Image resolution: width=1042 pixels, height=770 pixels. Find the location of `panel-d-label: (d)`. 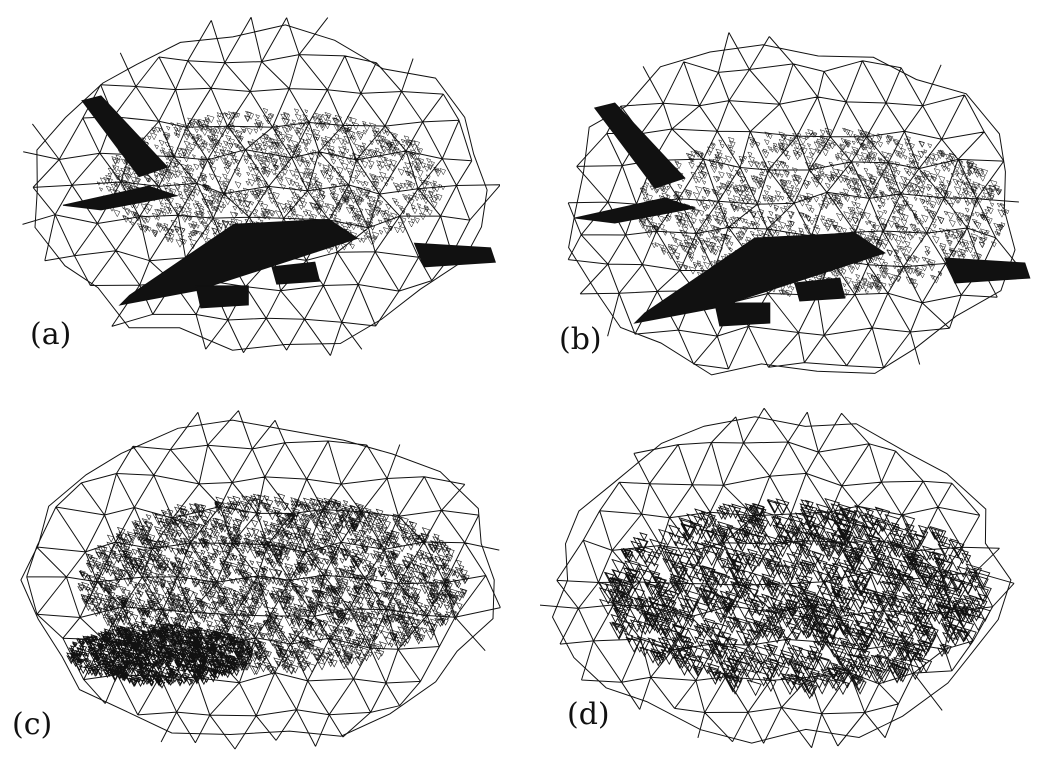

panel-d-label: (d) is located at coordinates (588, 714).